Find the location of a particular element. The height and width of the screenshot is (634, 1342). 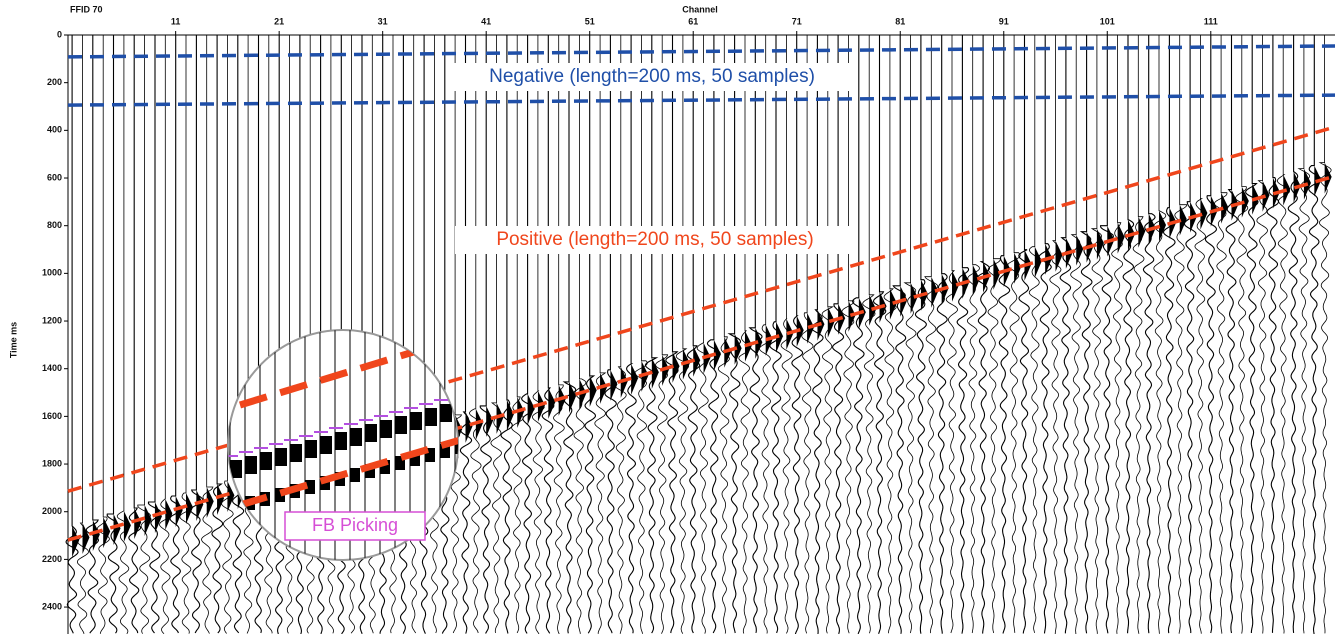

x-tick-label: 81 is located at coordinates (900, 21).